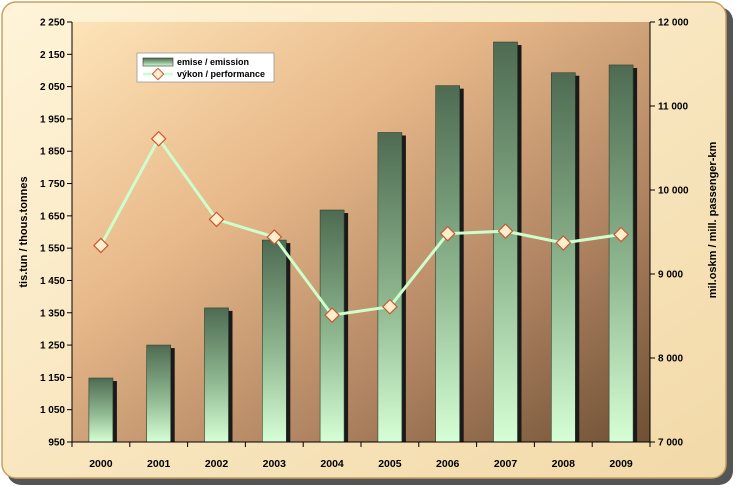 This screenshot has height=487, width=735. What do you see at coordinates (52, 216) in the screenshot?
I see `y-tick-label: 1 650` at bounding box center [52, 216].